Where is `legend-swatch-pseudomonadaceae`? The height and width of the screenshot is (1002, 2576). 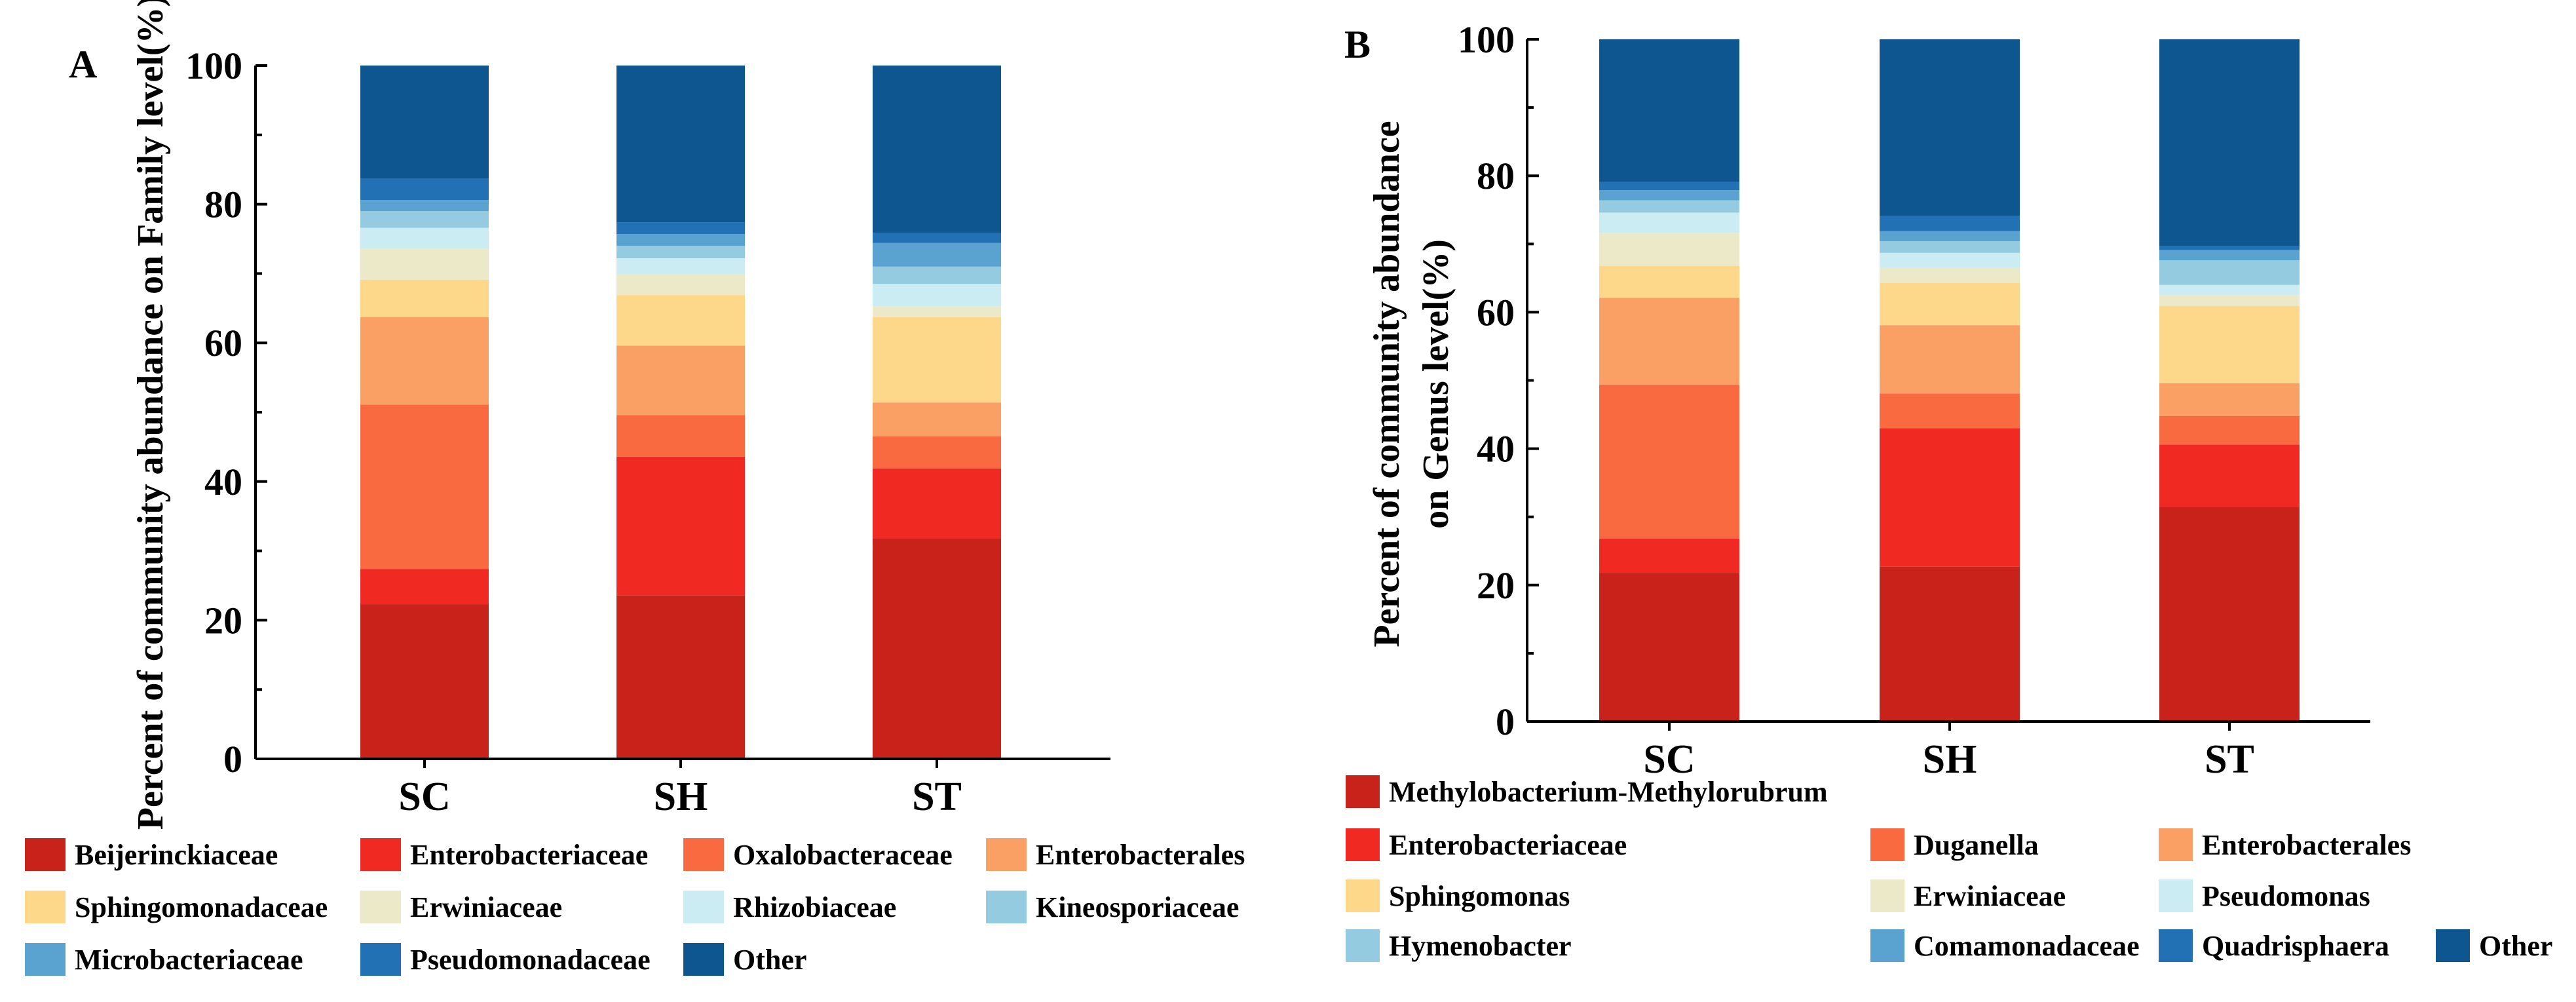
legend-swatch-pseudomonadaceae is located at coordinates (380, 959).